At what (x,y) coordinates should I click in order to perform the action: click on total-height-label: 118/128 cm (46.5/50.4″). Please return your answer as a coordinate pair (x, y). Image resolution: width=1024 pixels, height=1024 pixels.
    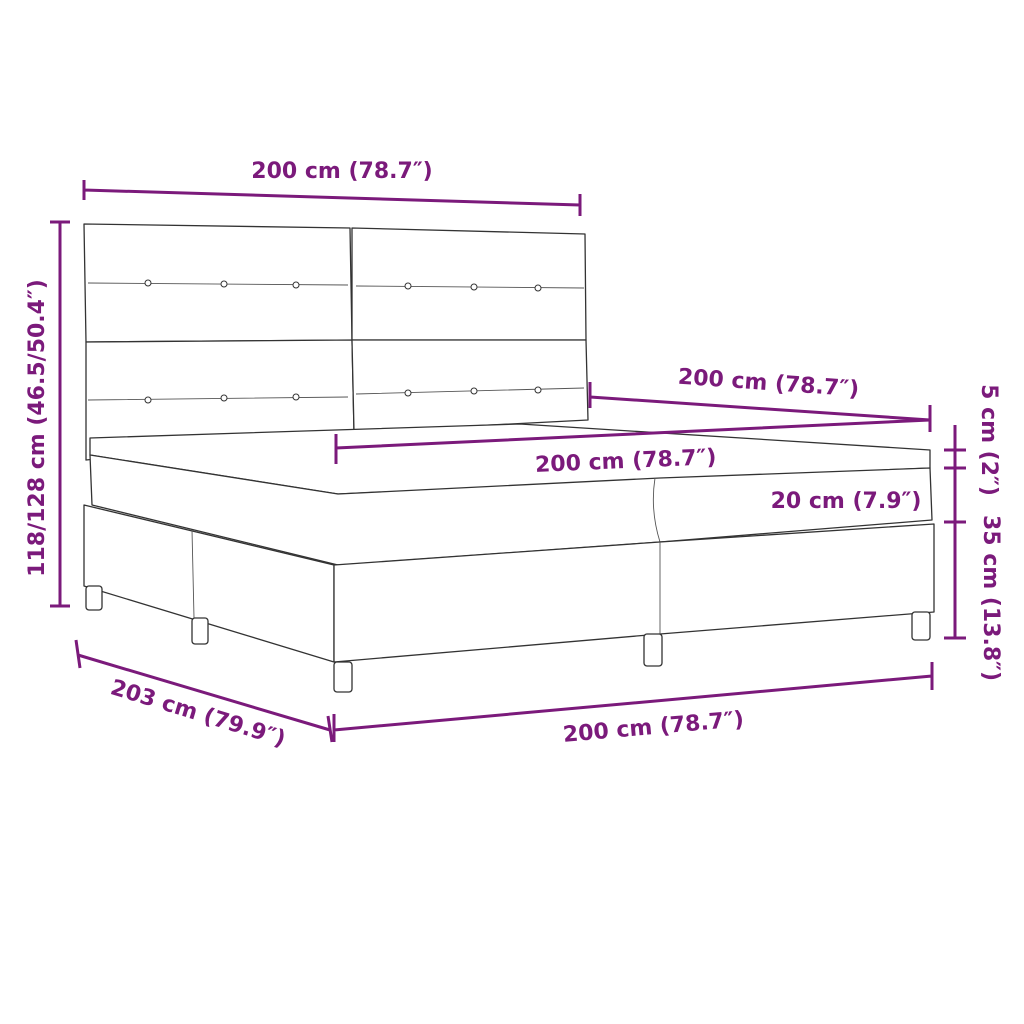
    Looking at the image, I should click on (37, 428).